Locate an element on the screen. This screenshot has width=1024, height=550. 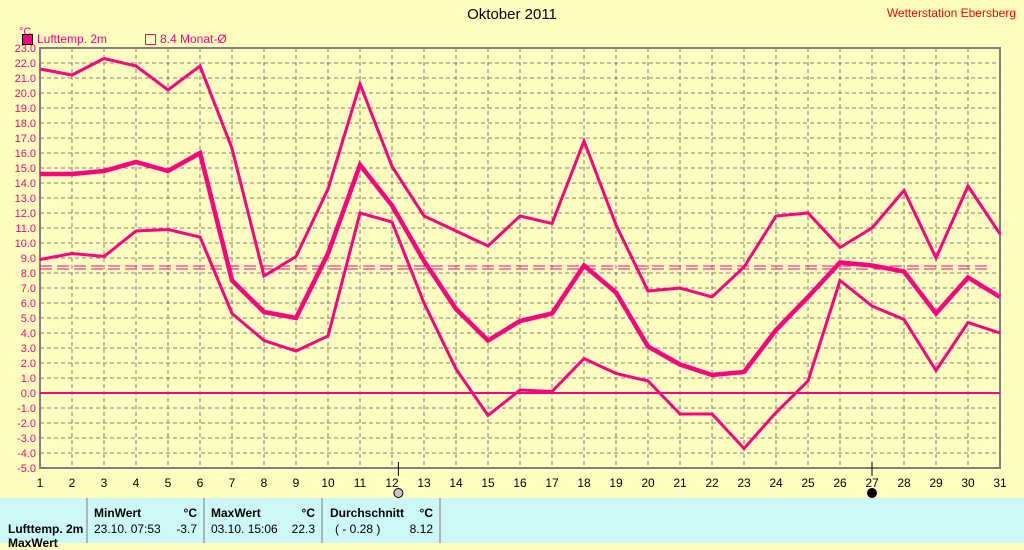
legend-series: Lufttemp. 2m is located at coordinates (64, 39).